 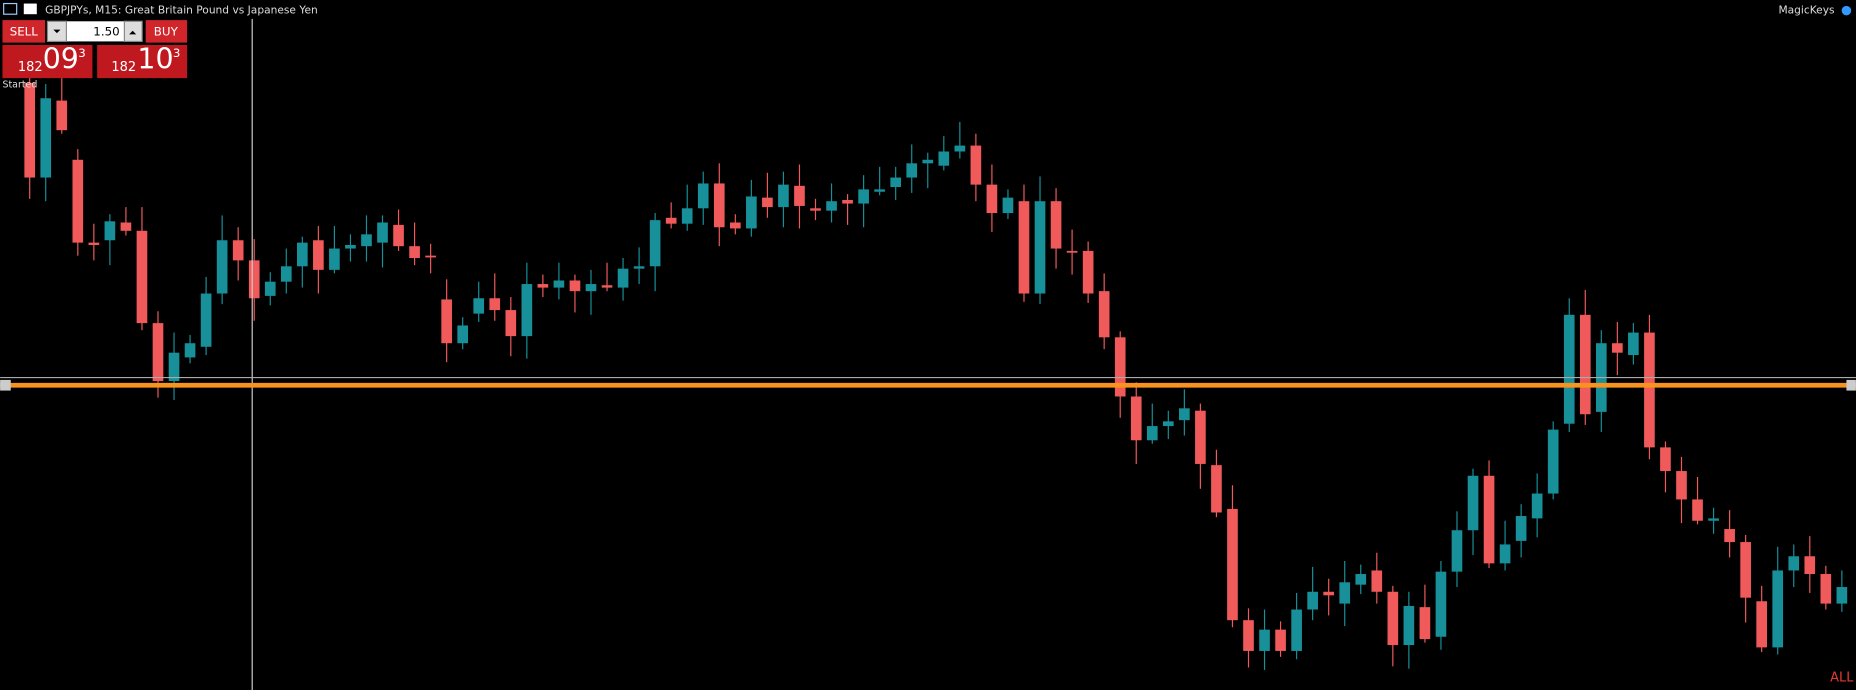 I want to click on buy-price-small: 3, so click(x=177, y=53).